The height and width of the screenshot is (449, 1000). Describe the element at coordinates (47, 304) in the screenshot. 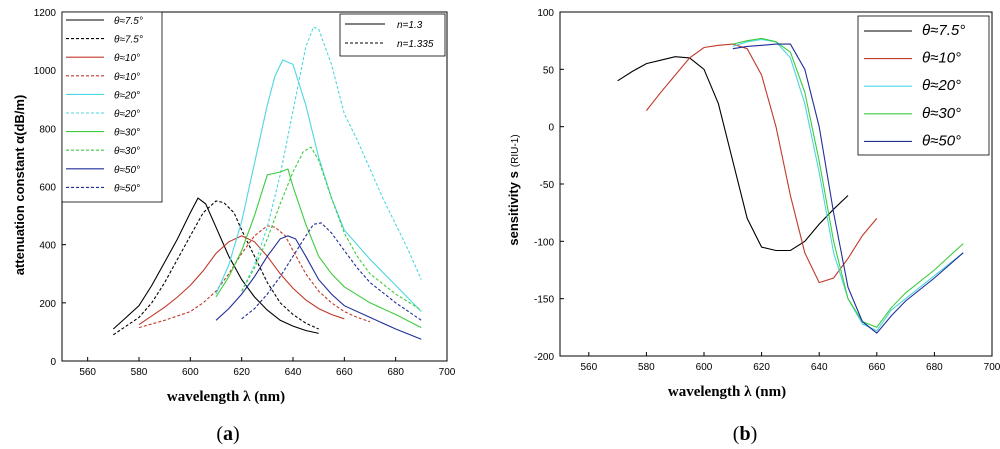

I see `y-tick-label: 200` at that location.